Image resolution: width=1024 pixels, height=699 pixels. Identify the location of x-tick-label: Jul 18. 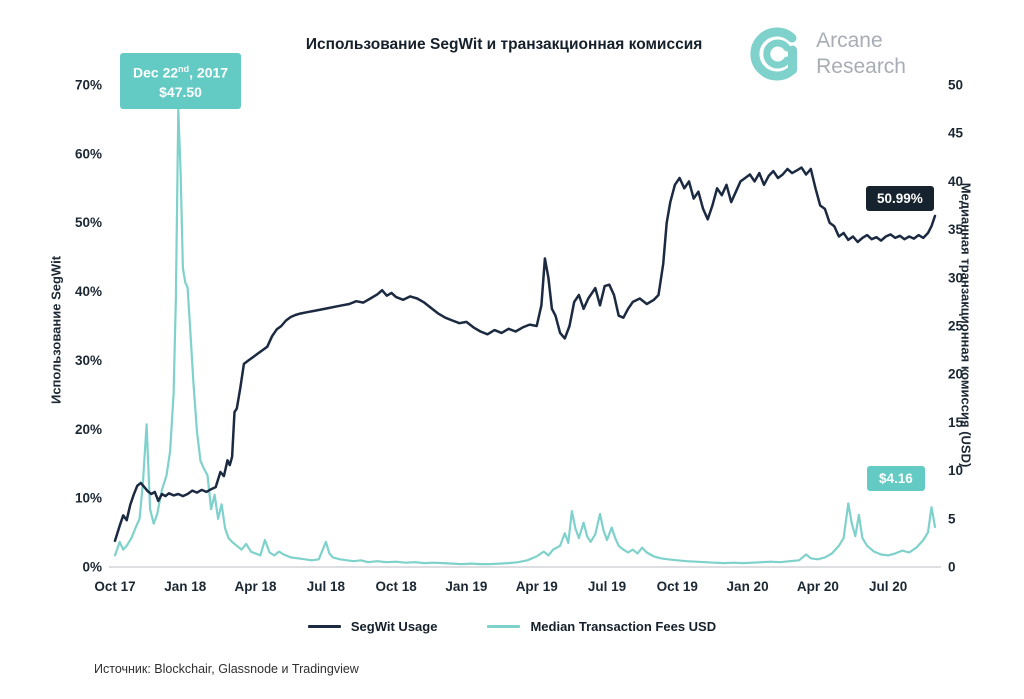
(326, 586).